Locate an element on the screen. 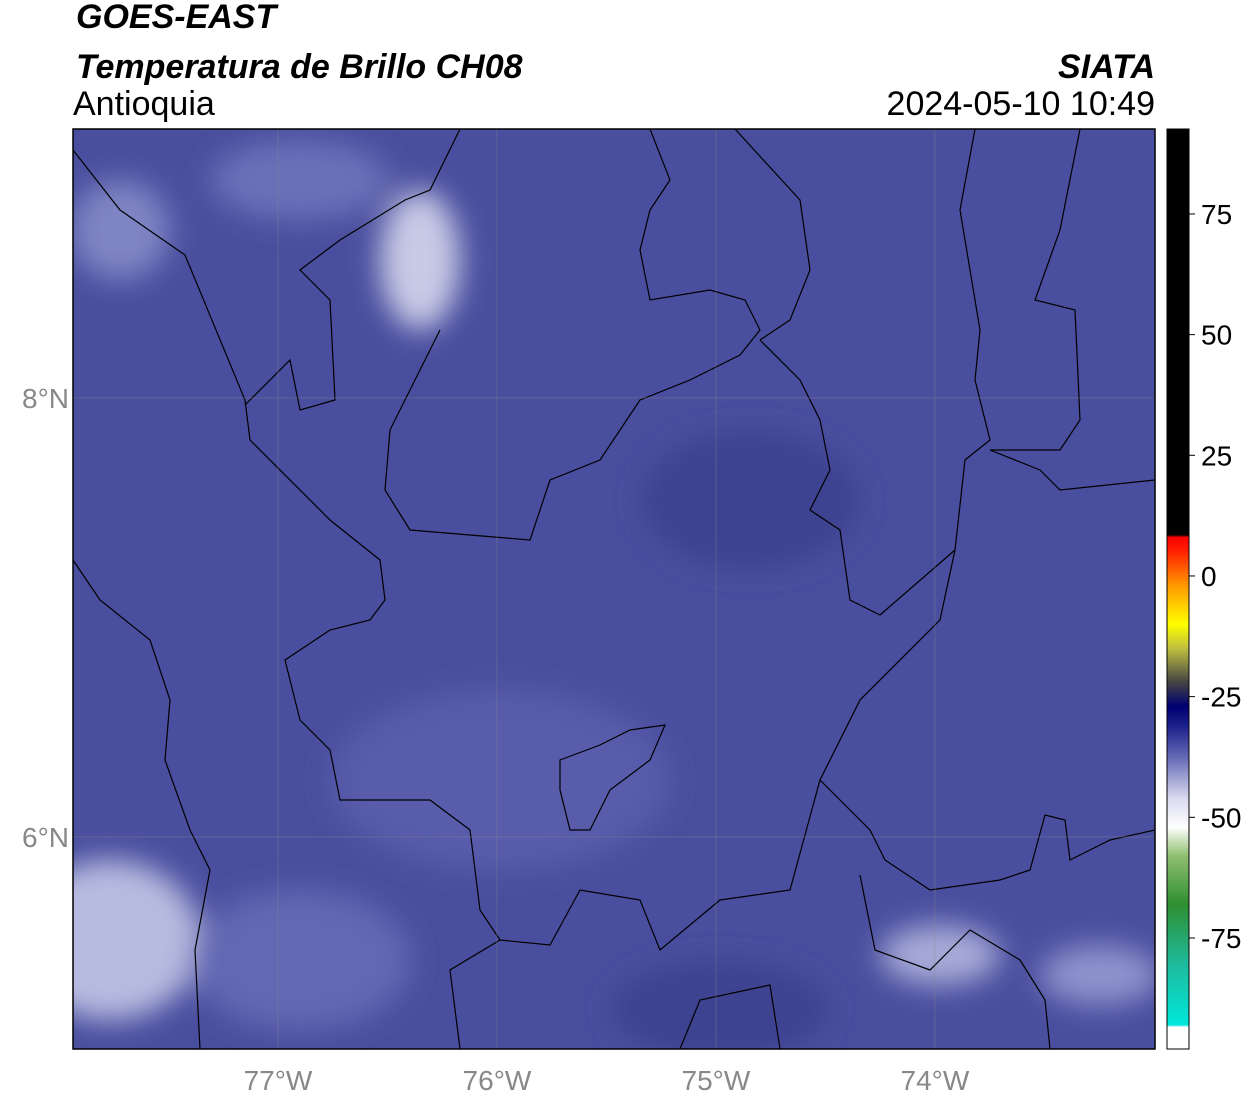 Image resolution: width=1252 pixels, height=1104 pixels. lon-label: 74°W is located at coordinates (935, 1080).